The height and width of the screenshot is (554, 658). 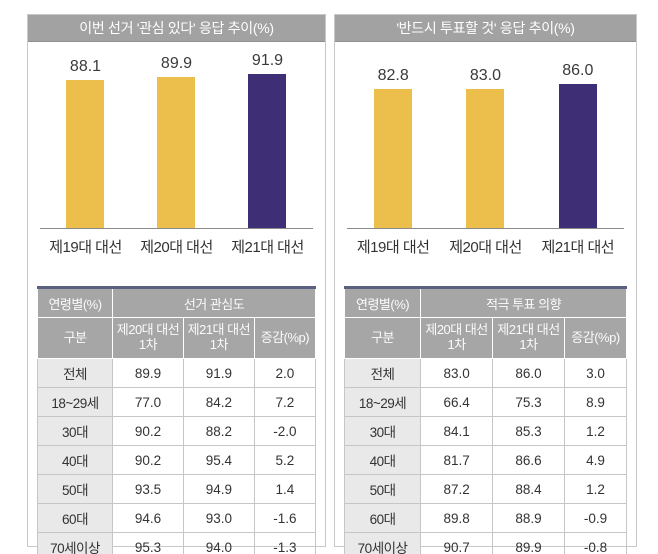 I want to click on table-row: 30대 90.2 88.2 -2.0, so click(x=176, y=431).